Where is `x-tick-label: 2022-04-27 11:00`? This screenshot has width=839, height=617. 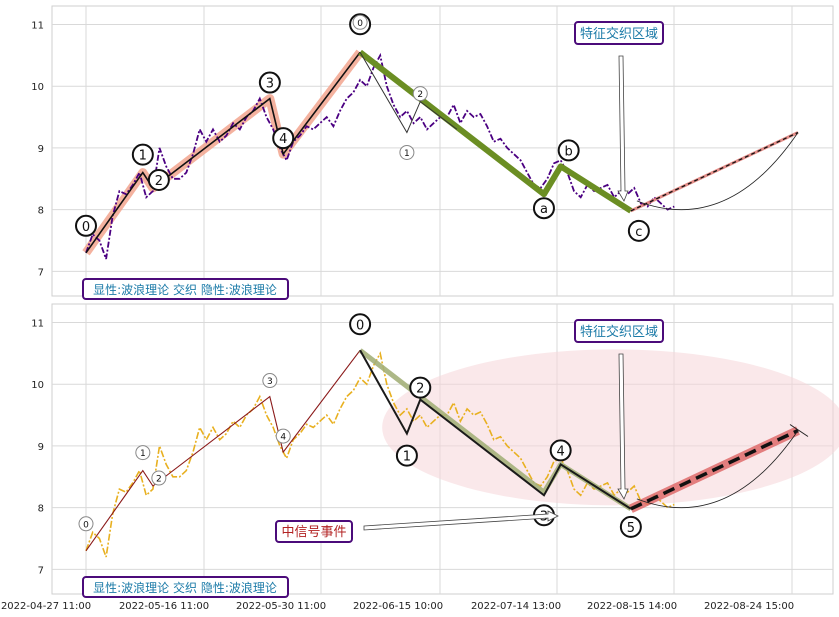
x-tick-label: 2022-04-27 11:00 is located at coordinates (46, 606).